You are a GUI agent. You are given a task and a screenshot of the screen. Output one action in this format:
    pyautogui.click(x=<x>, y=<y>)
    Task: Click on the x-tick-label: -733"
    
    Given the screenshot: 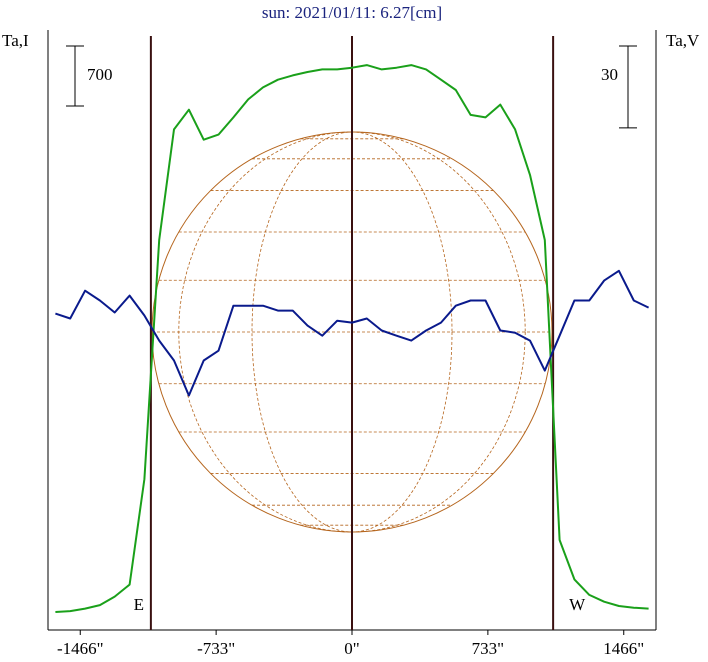 What is the action you would take?
    pyautogui.click(x=216, y=648)
    